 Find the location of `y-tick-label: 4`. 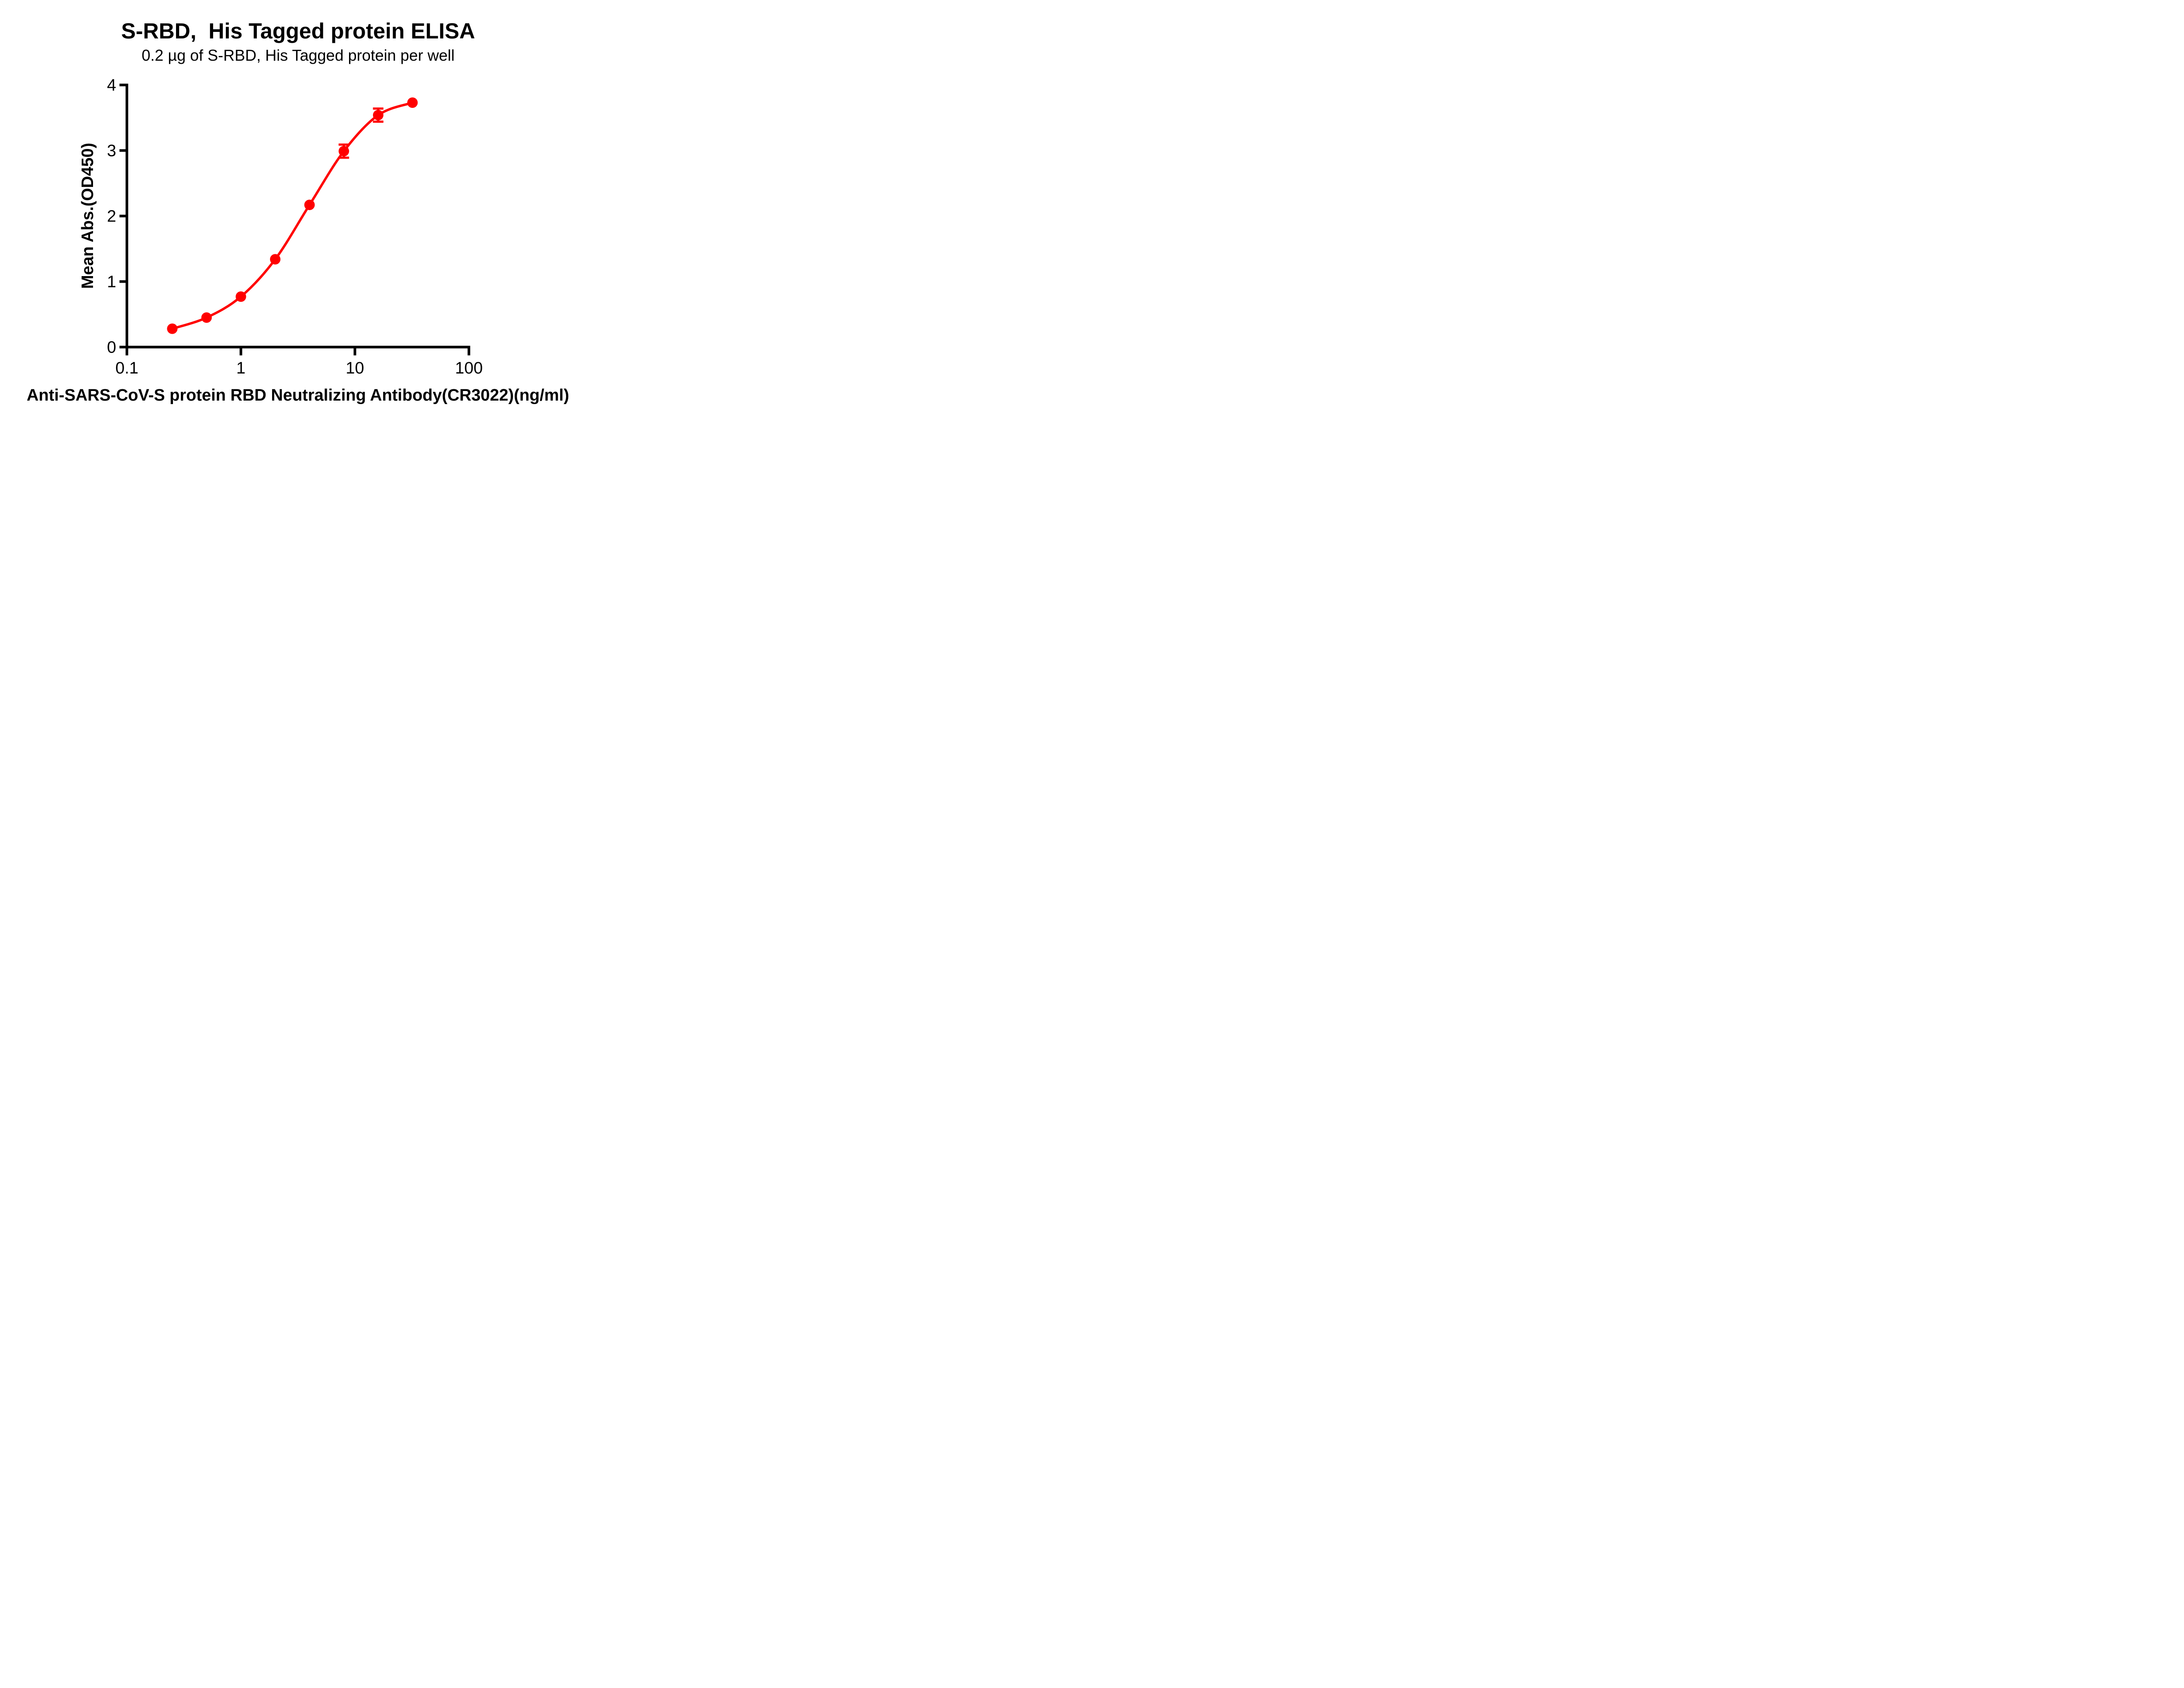

y-tick-label: 4 is located at coordinates (111, 85).